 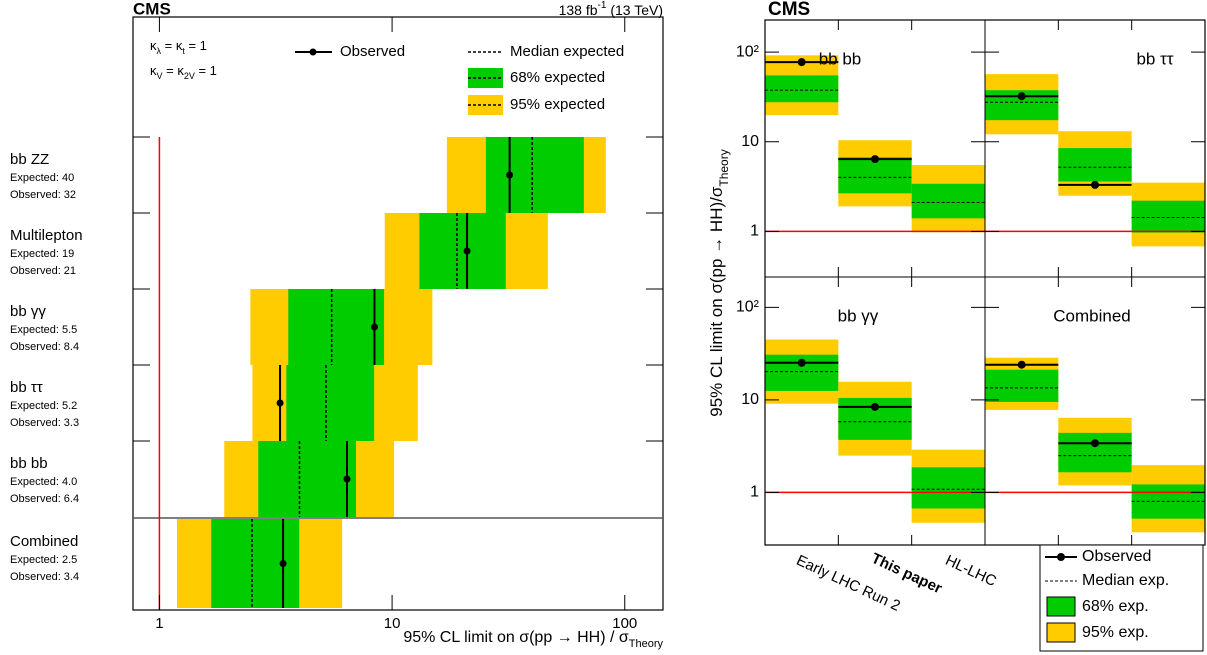 What do you see at coordinates (42, 254) in the screenshot?
I see `row-expected: Expected: 19` at bounding box center [42, 254].